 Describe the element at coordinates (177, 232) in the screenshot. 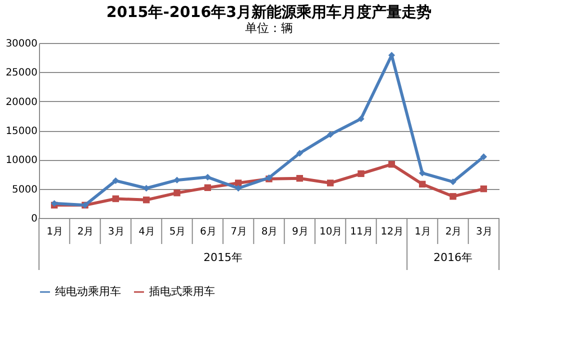

I see `x-tick-label: 5月` at that location.